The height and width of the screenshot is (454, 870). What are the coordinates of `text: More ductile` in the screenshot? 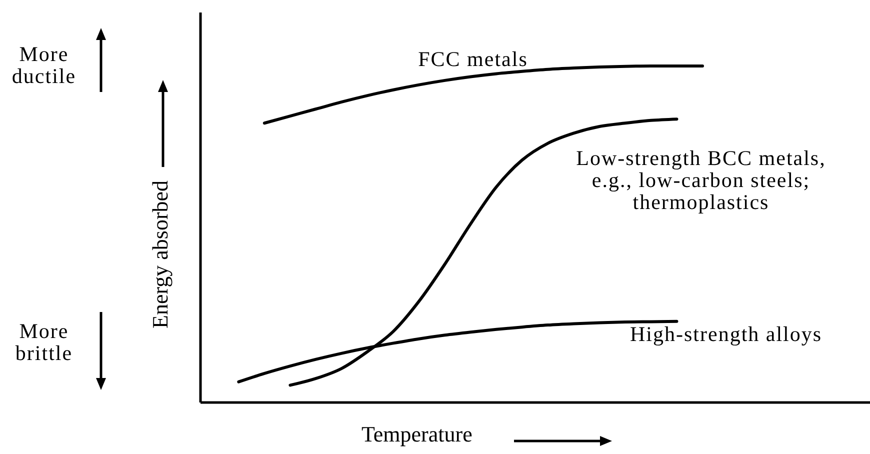 It's located at (44, 65).